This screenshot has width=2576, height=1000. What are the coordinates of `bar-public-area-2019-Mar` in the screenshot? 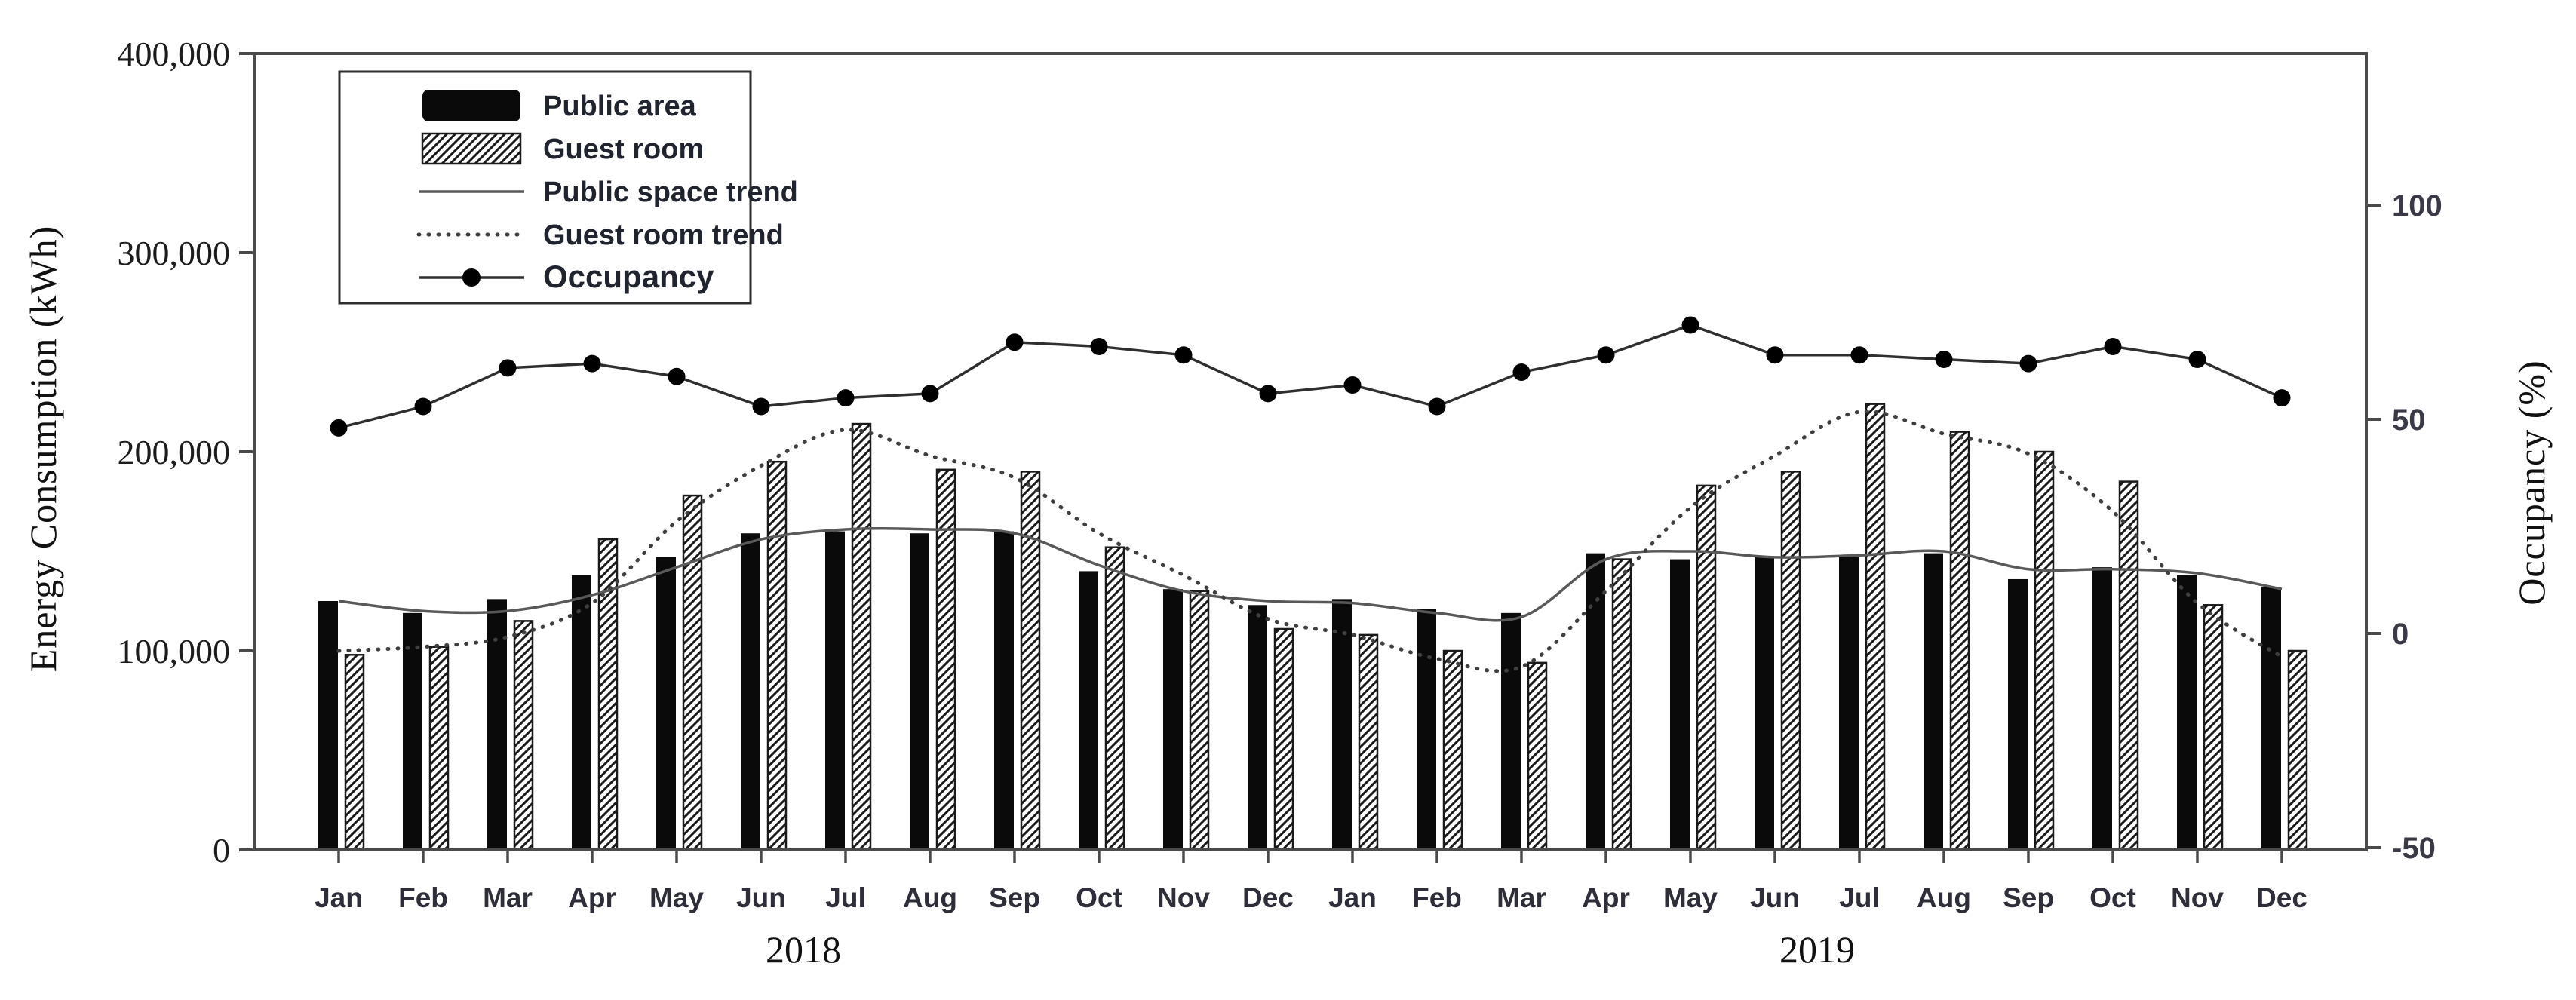 It's located at (1511, 731).